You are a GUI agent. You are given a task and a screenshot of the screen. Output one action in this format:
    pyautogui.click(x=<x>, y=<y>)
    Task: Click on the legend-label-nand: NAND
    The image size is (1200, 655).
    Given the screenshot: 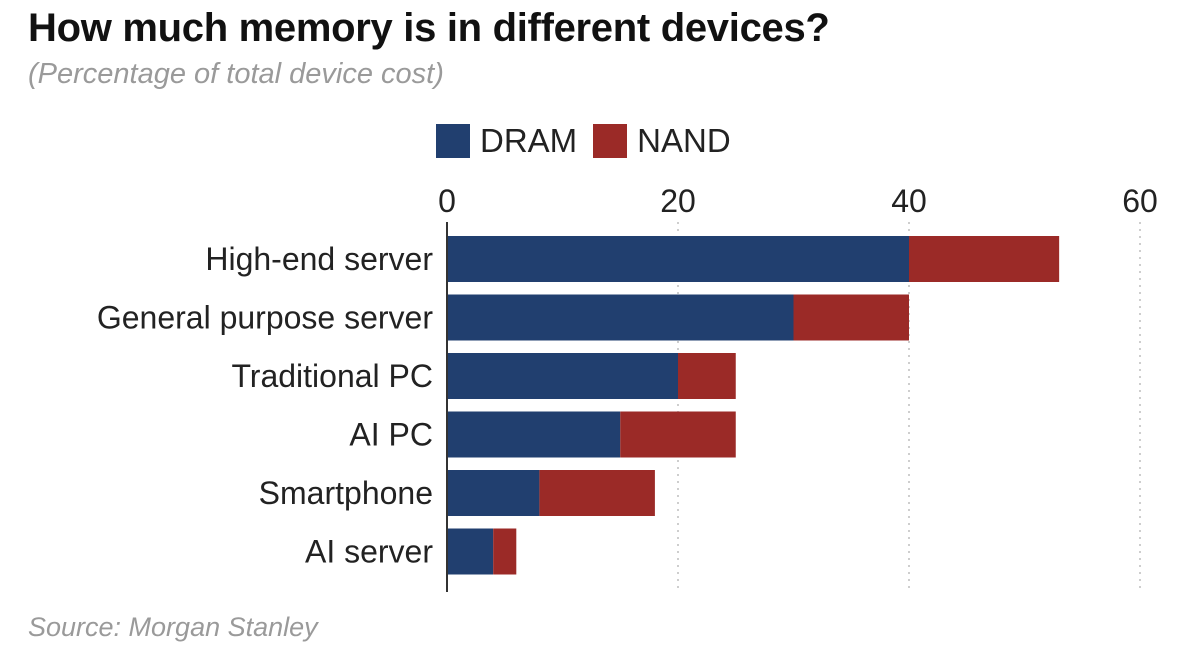 What is the action you would take?
    pyautogui.click(x=684, y=140)
    